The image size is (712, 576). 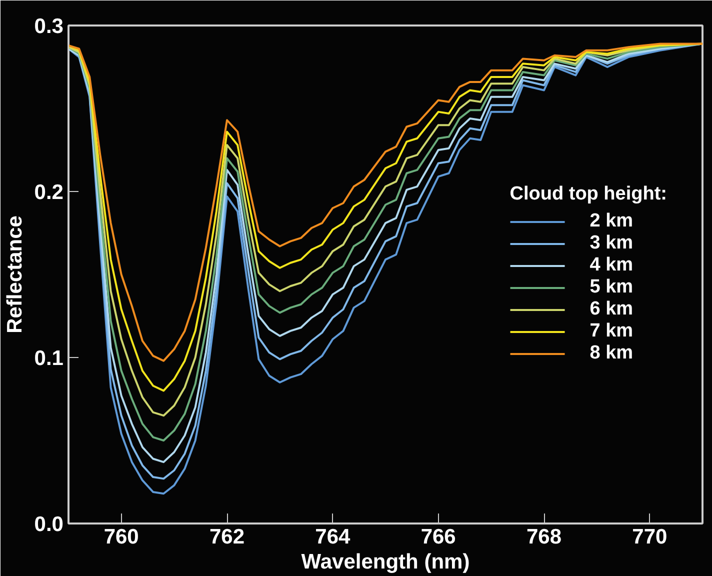 I want to click on legend-label: 5 km, so click(x=612, y=287).